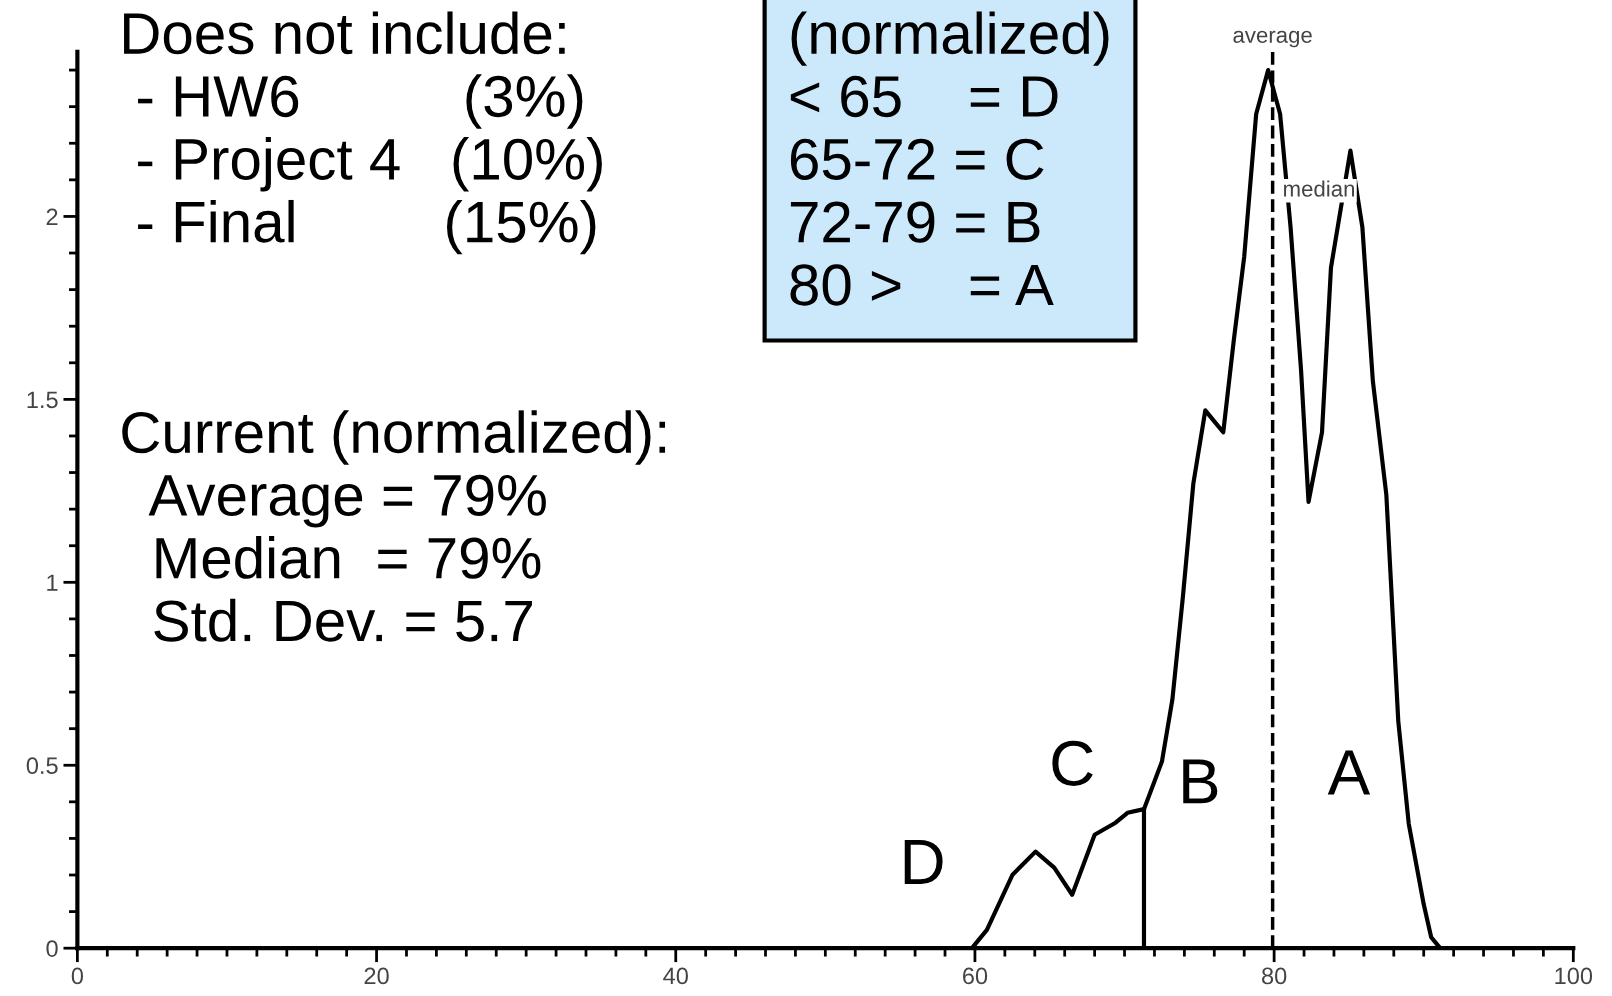 The height and width of the screenshot is (996, 1612). I want to click on annotation: (normalized) < 65 = D 65-72 = C 72-79 = B 80 > = A, so click(949, 158).